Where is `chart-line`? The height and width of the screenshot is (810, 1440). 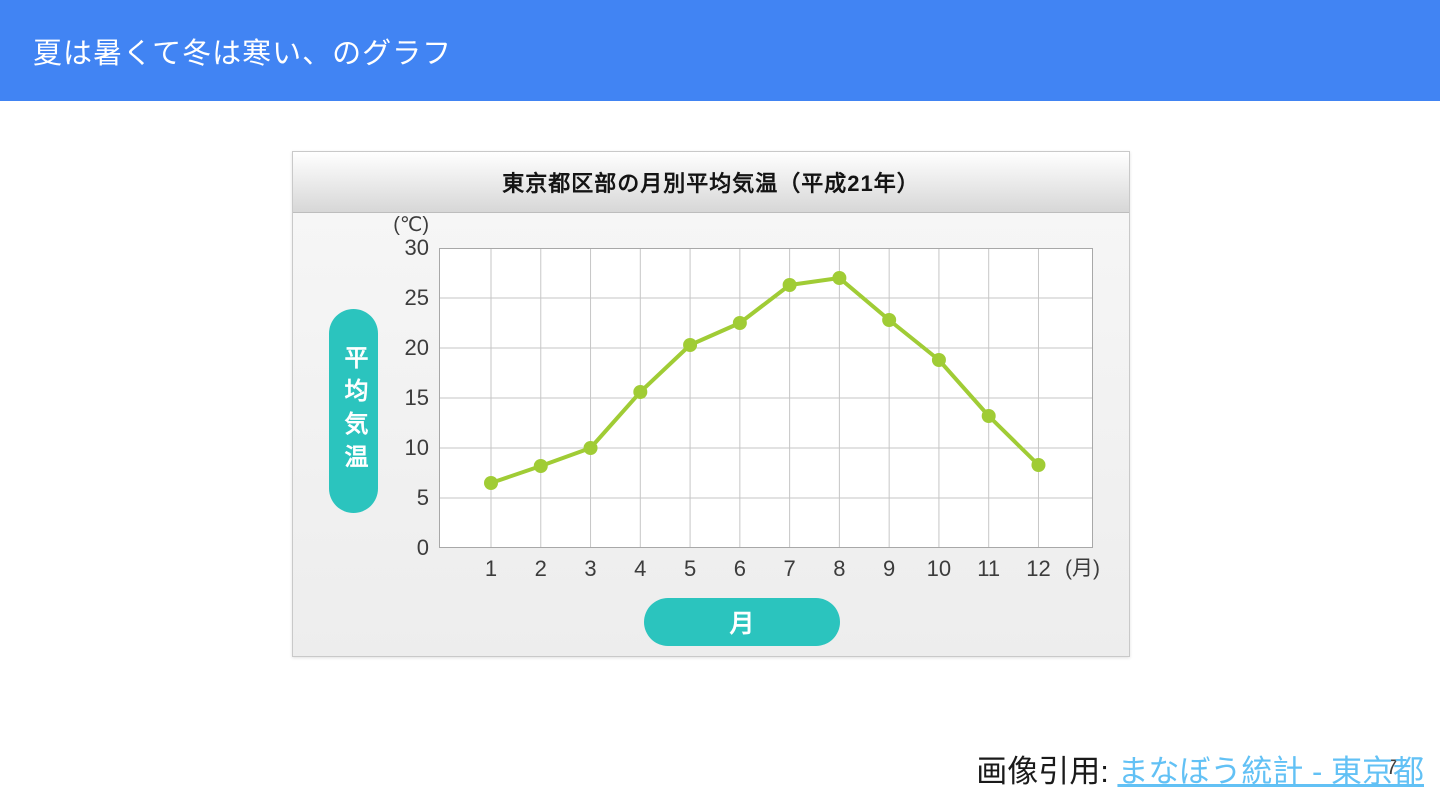 chart-line is located at coordinates (765, 380).